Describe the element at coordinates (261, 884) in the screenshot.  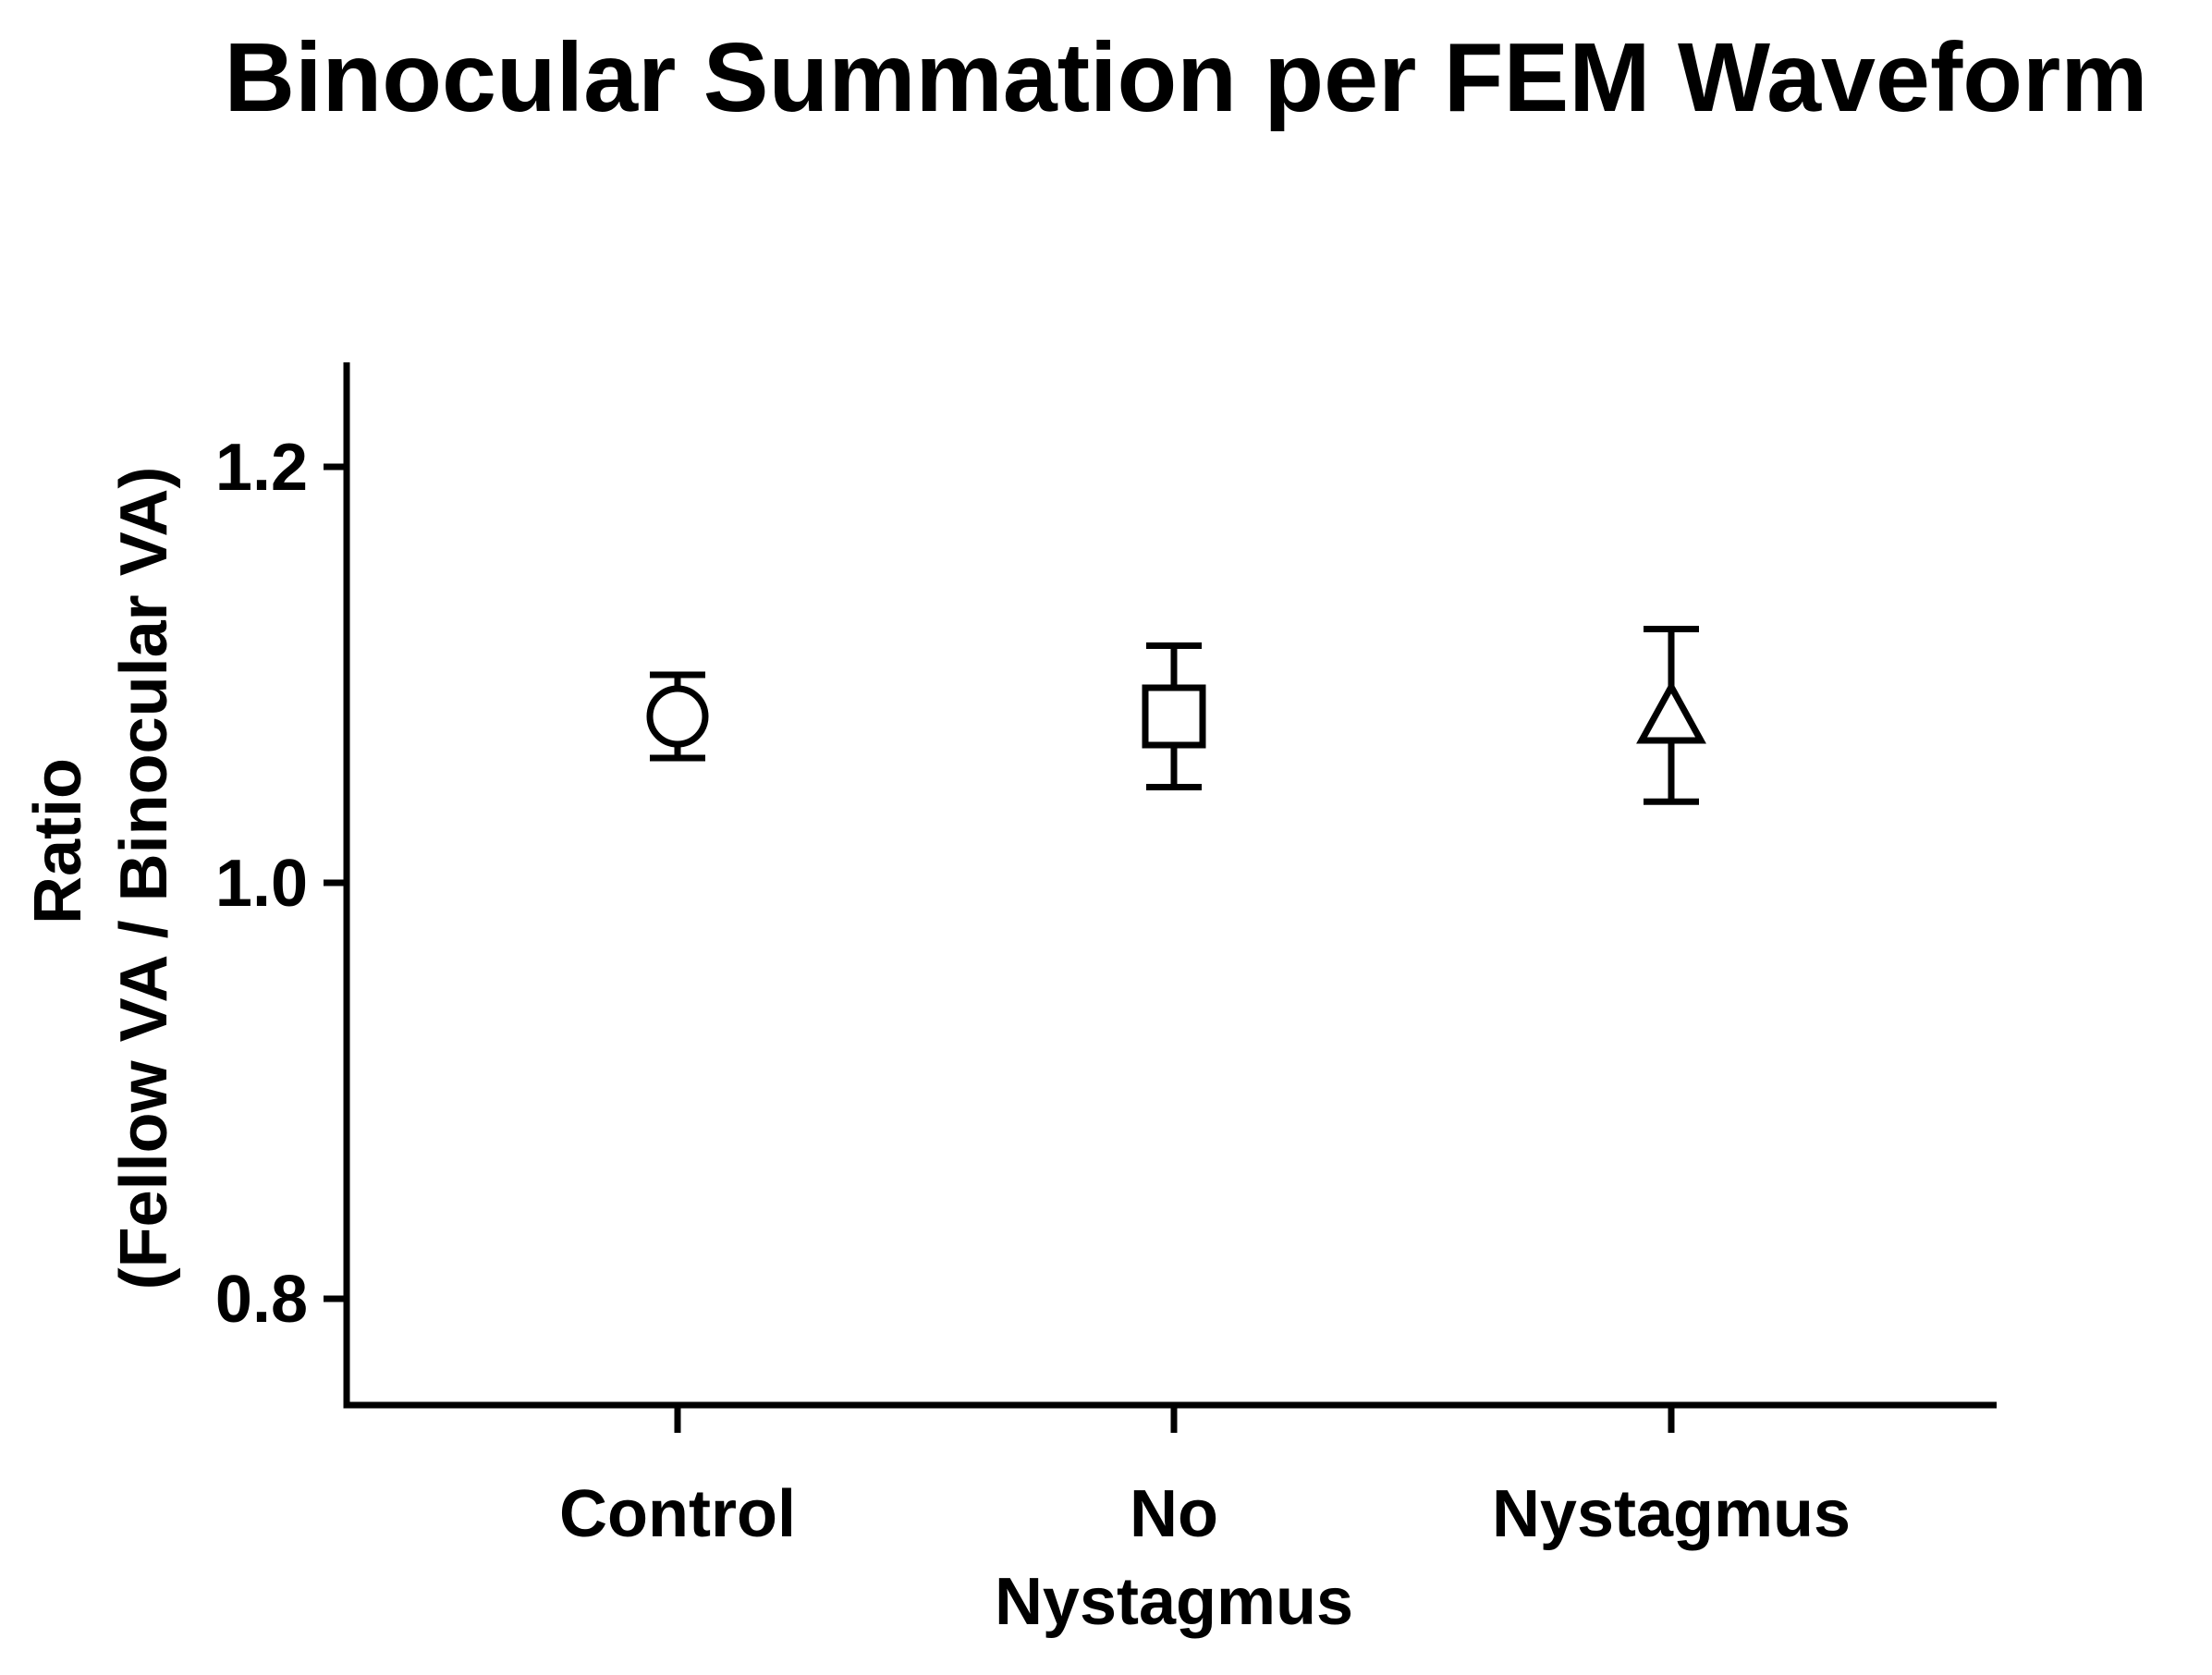
I see `y-tick-label: 1.0` at that location.